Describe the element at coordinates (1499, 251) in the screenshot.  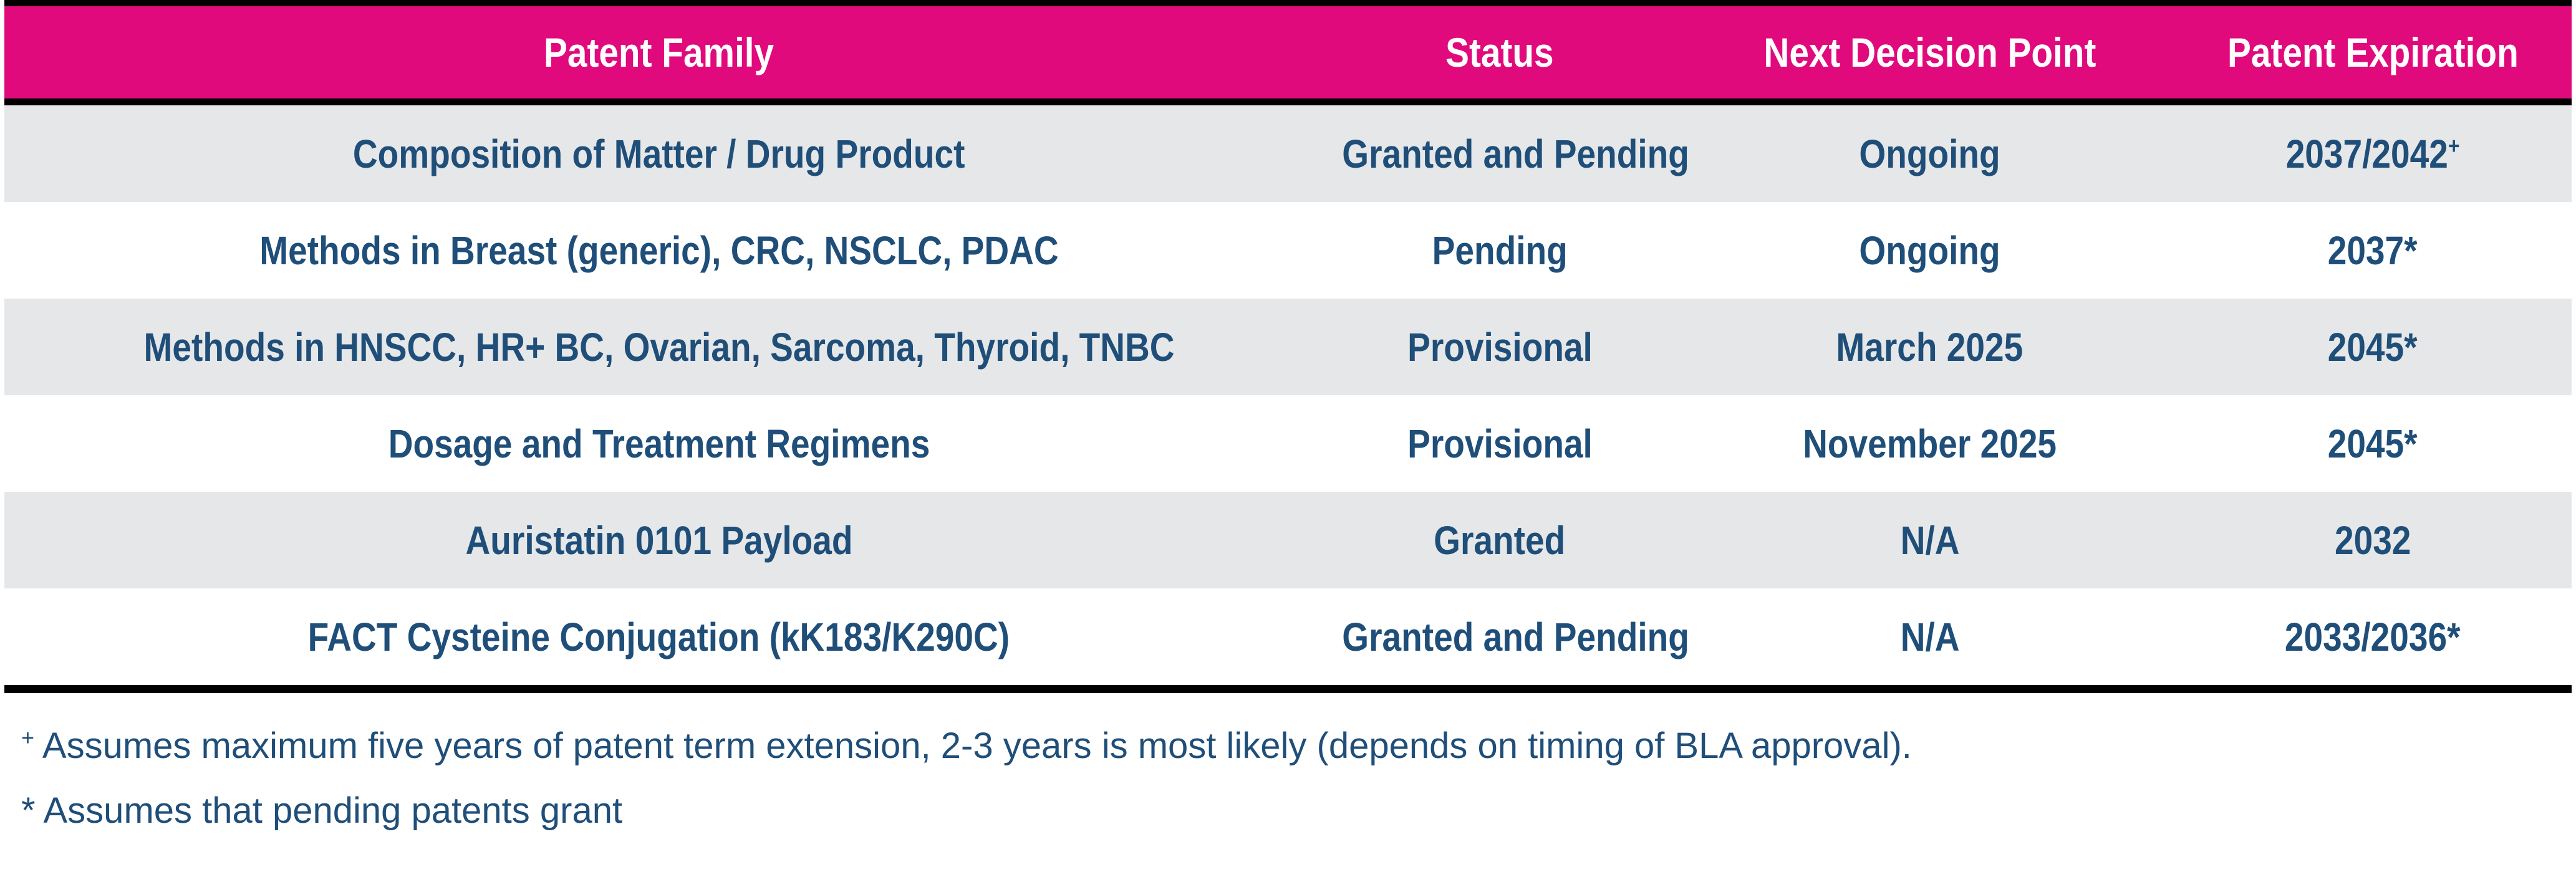
I see `cell-status: Pending` at that location.